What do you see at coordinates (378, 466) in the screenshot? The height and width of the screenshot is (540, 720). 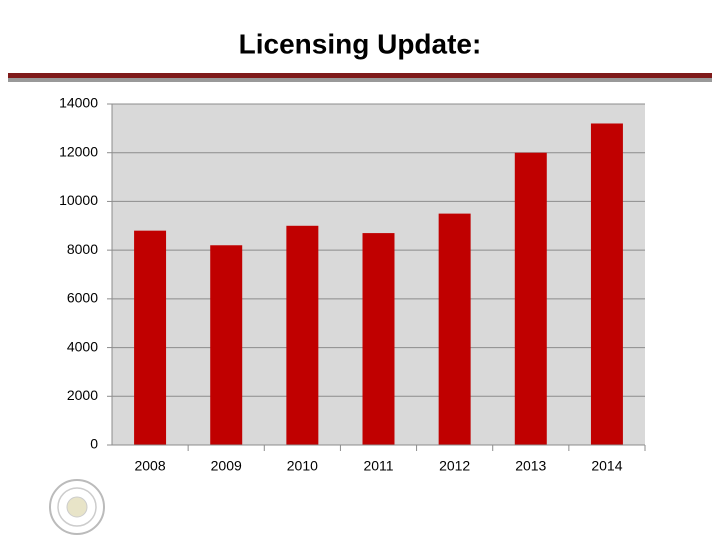 I see `x-tick-label: 2011` at bounding box center [378, 466].